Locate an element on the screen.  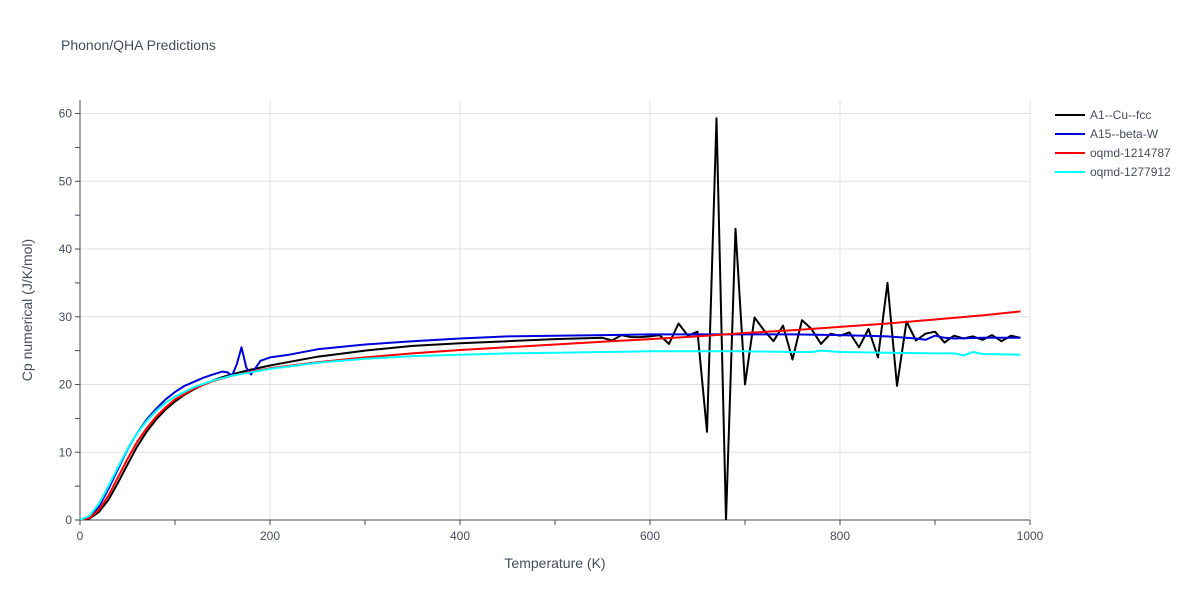
legend-item: A15--beta-W is located at coordinates (1107, 134).